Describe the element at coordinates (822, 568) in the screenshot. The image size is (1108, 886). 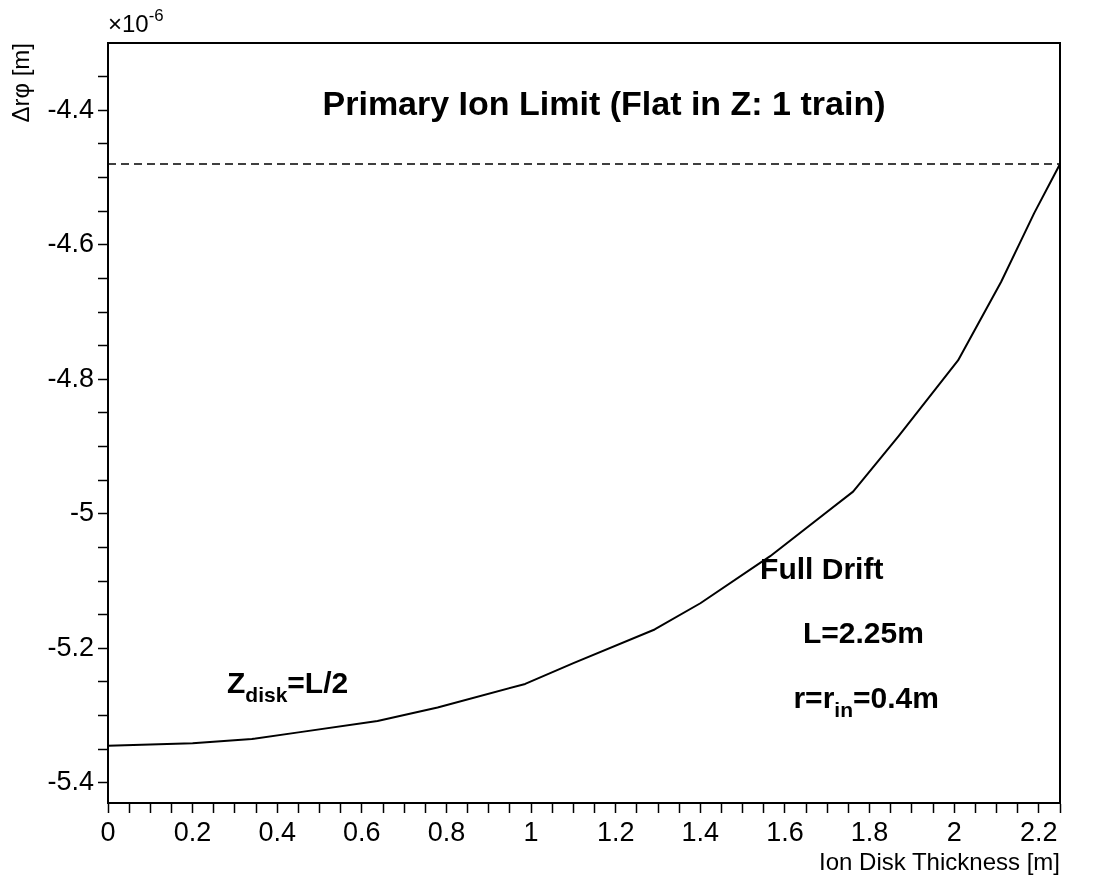
I see `annotation: Full Drift` at that location.